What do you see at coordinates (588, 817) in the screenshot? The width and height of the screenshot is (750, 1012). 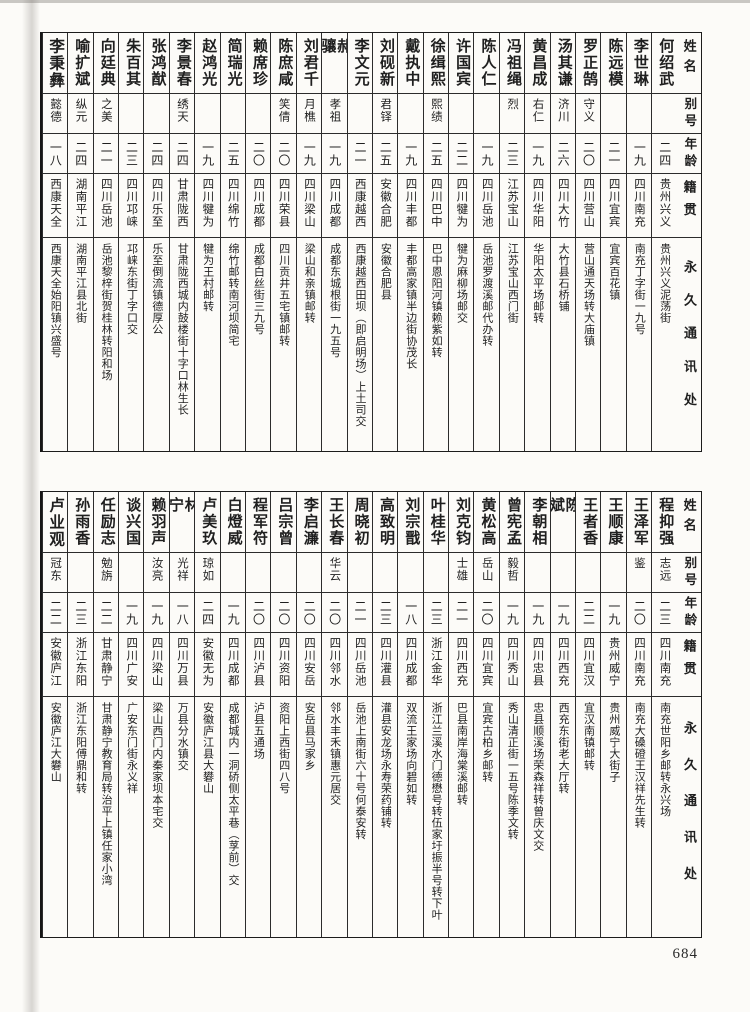 I see `address-cell: 宜汉南镇邮转` at bounding box center [588, 817].